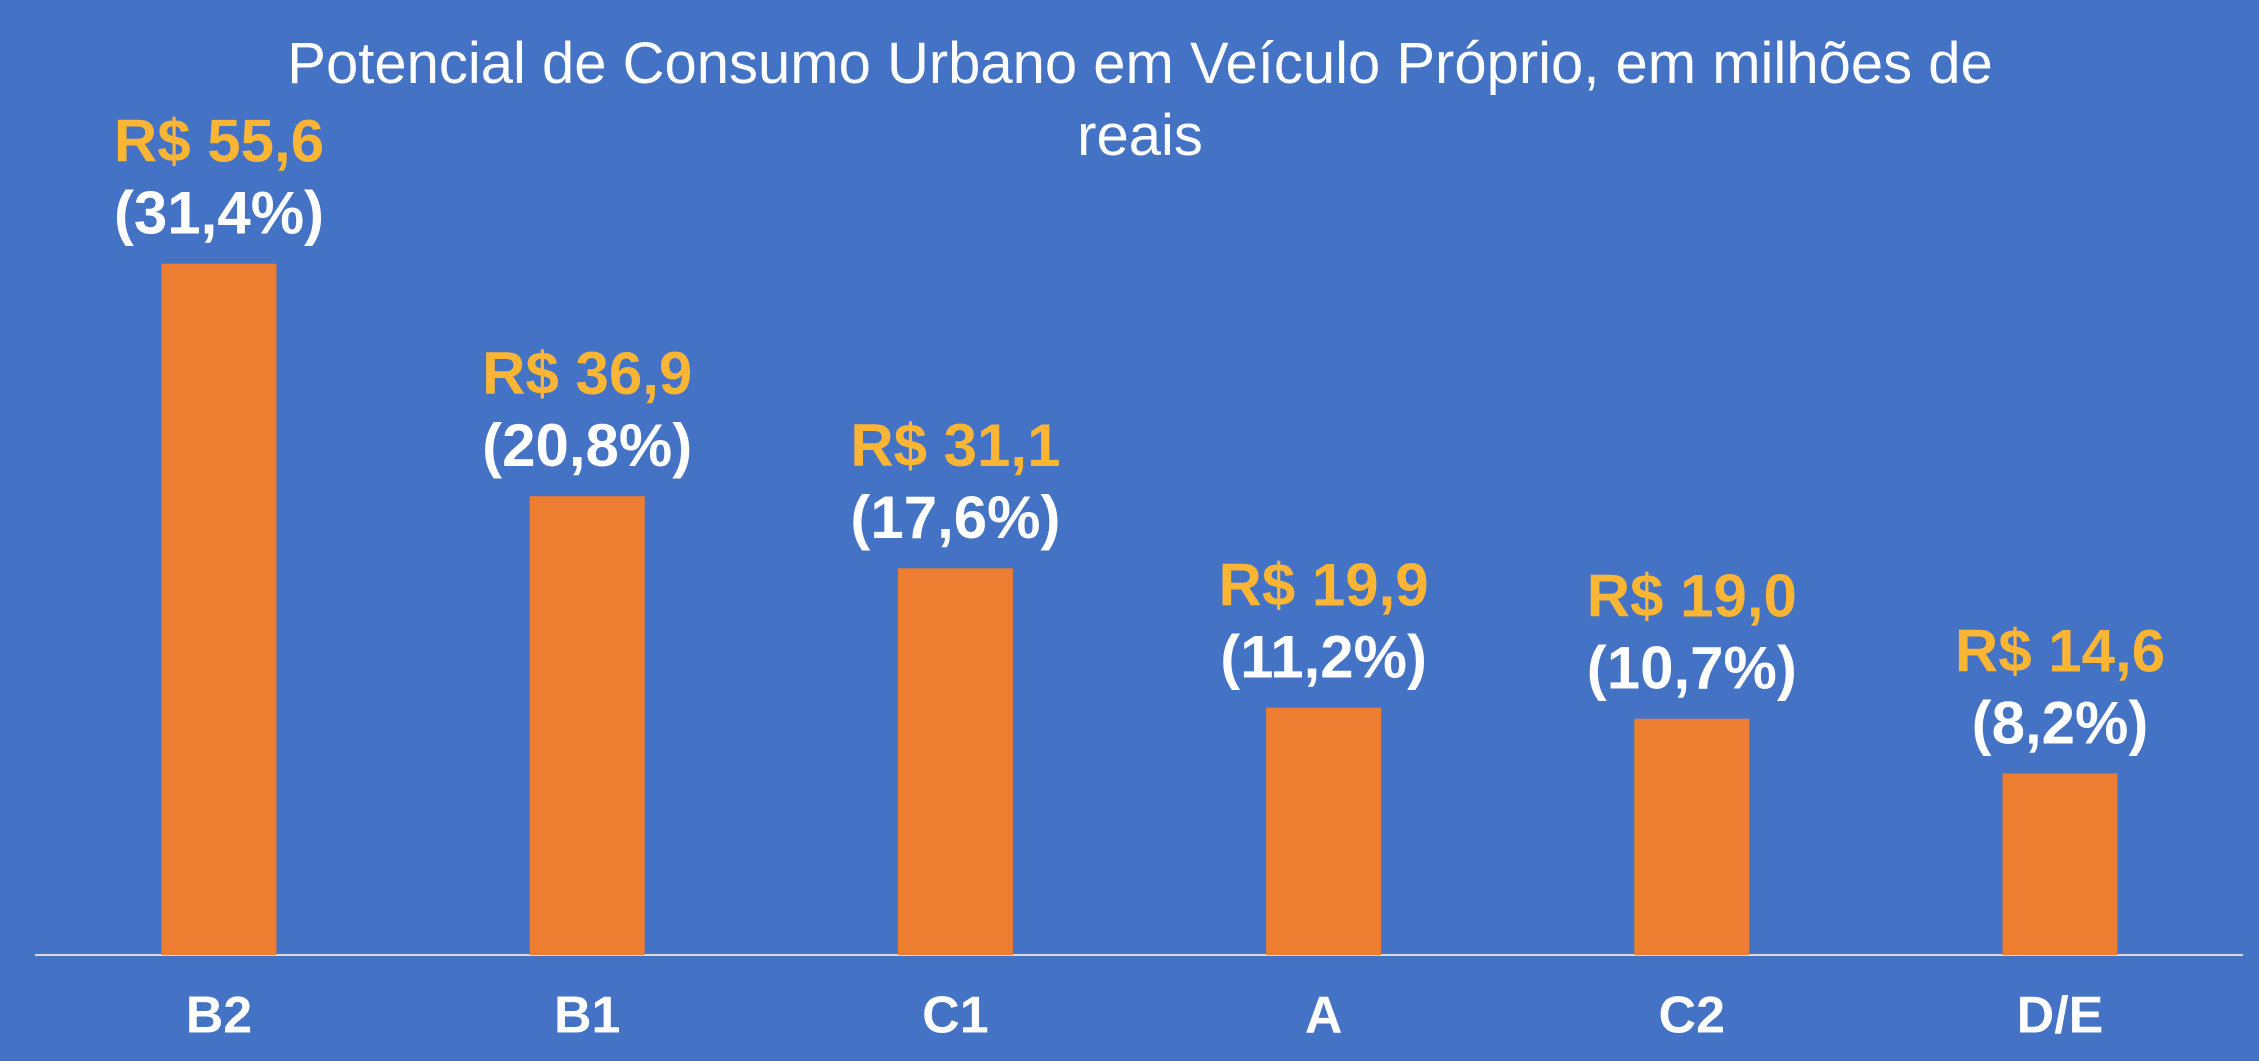  What do you see at coordinates (219, 1016) in the screenshot?
I see `x-tick-label: B2` at bounding box center [219, 1016].